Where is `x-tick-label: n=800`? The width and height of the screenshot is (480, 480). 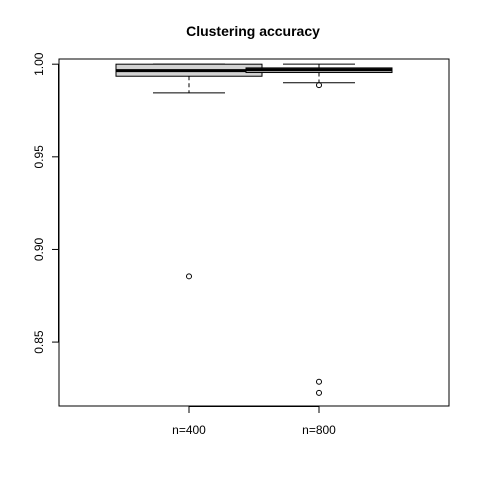
x-tick-label: n=800 is located at coordinates (319, 430).